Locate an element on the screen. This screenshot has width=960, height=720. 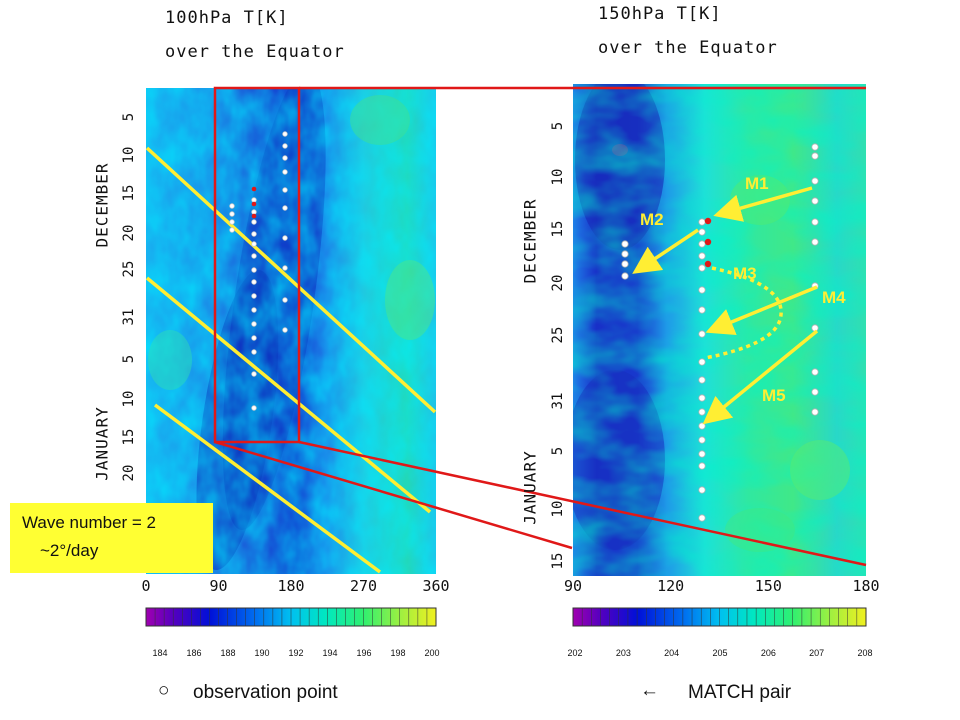
y-tick-right-7: 10 is located at coordinates (558, 509).